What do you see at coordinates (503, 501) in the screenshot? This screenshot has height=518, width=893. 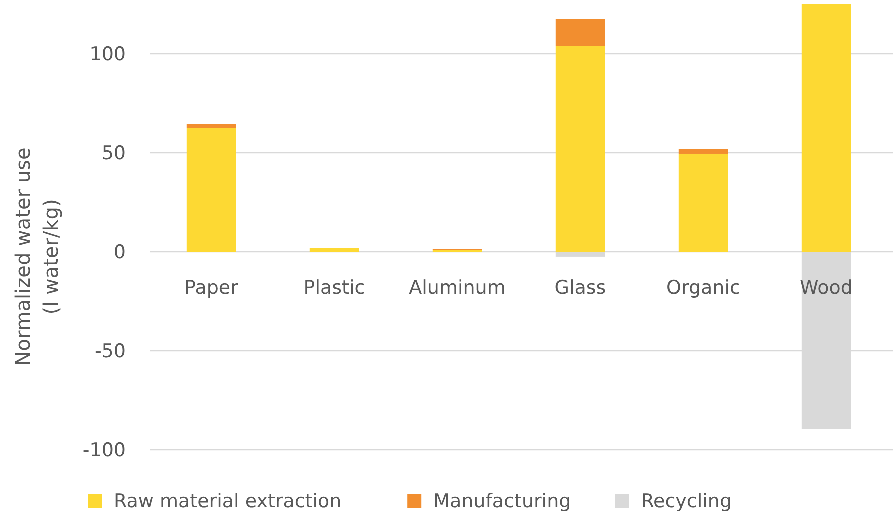 I see `legend-label: Manufacturing` at bounding box center [503, 501].